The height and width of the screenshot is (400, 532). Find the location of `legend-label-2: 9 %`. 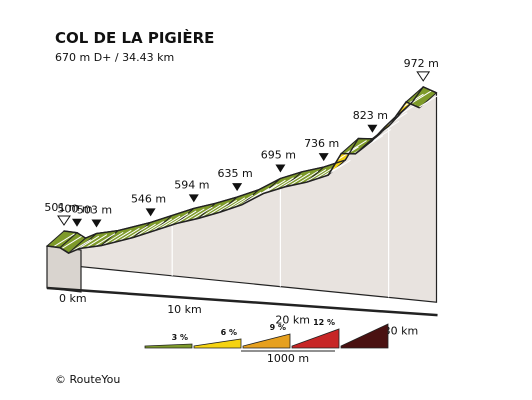

legend-label-2: 9 % is located at coordinates (278, 327).